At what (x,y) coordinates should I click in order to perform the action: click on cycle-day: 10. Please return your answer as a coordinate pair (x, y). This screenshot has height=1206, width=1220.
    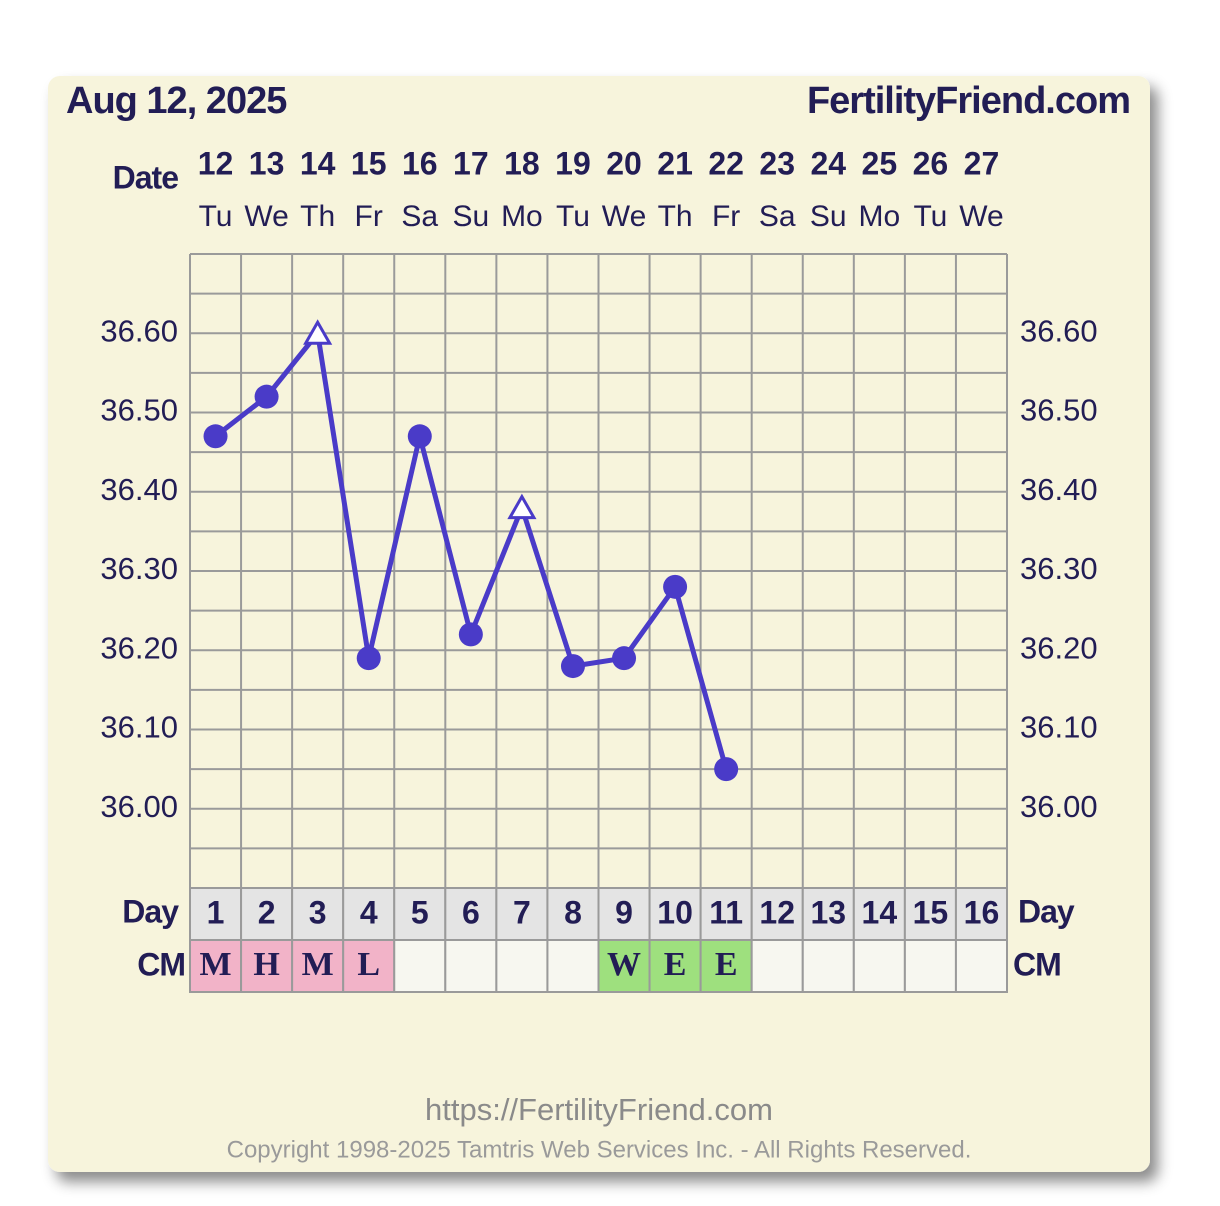
    Looking at the image, I should click on (675, 912).